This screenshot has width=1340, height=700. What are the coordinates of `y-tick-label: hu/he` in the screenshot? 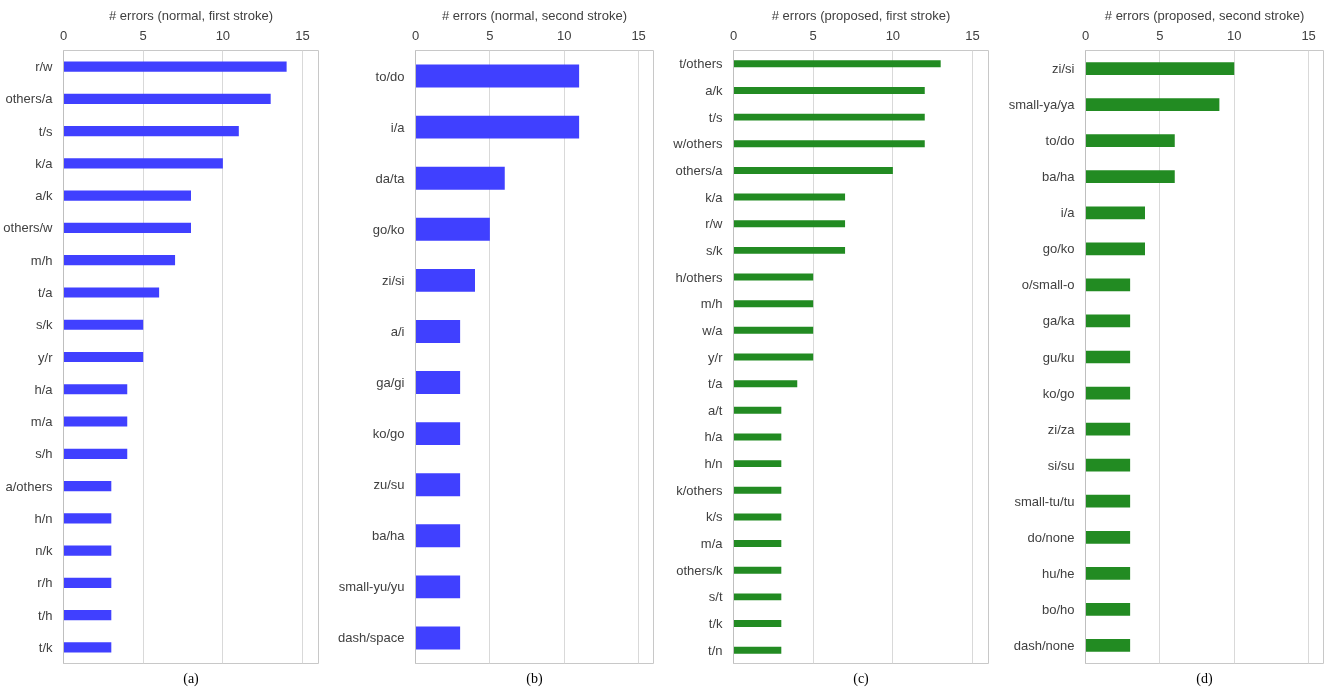 It's located at (1058, 573).